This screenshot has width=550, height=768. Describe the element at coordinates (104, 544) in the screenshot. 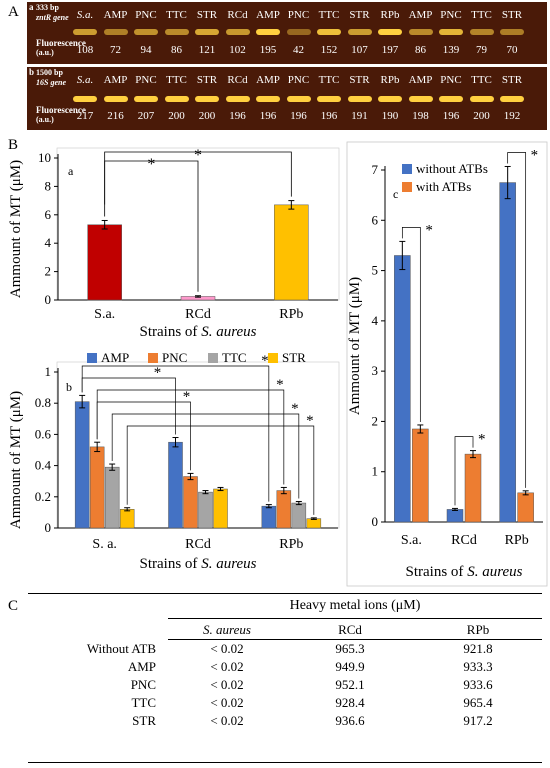

I see `x-tick-label: S. a.` at that location.